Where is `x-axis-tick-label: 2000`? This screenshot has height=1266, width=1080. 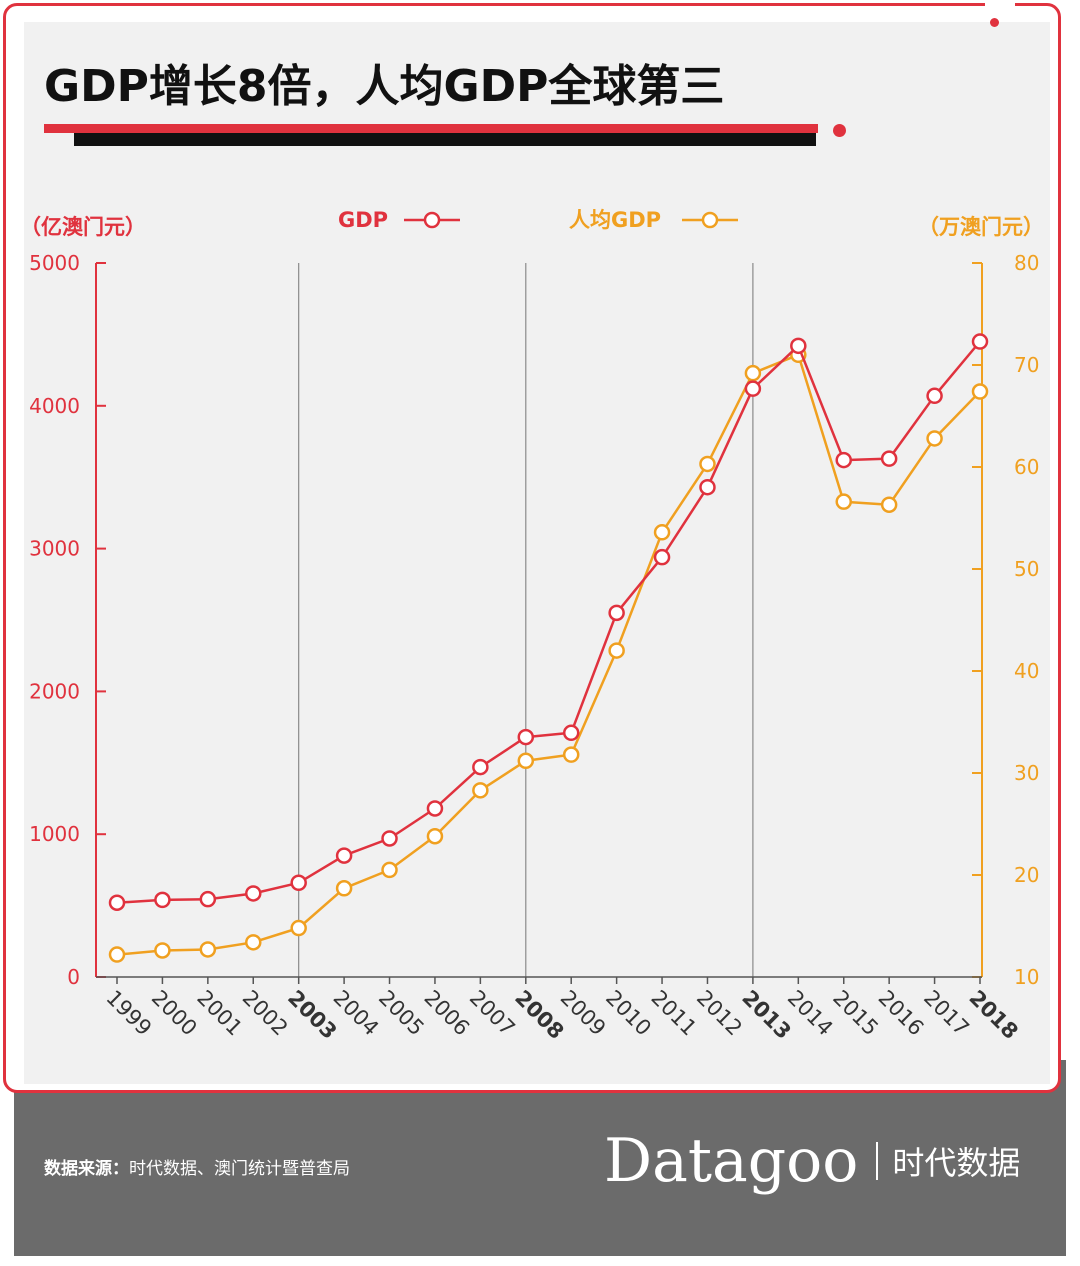 x-axis-tick-label: 2000 is located at coordinates (174, 1013).